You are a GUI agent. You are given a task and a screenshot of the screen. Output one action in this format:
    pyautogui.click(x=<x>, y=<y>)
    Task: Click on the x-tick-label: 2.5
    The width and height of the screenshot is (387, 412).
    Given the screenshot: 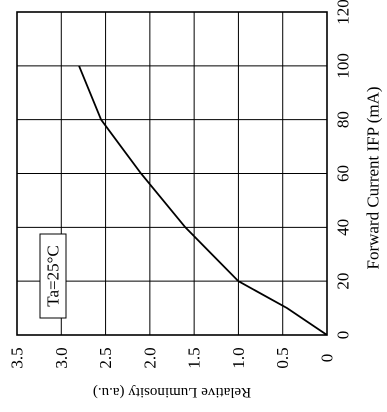 What is the action you would take?
    pyautogui.click(x=105, y=357)
    